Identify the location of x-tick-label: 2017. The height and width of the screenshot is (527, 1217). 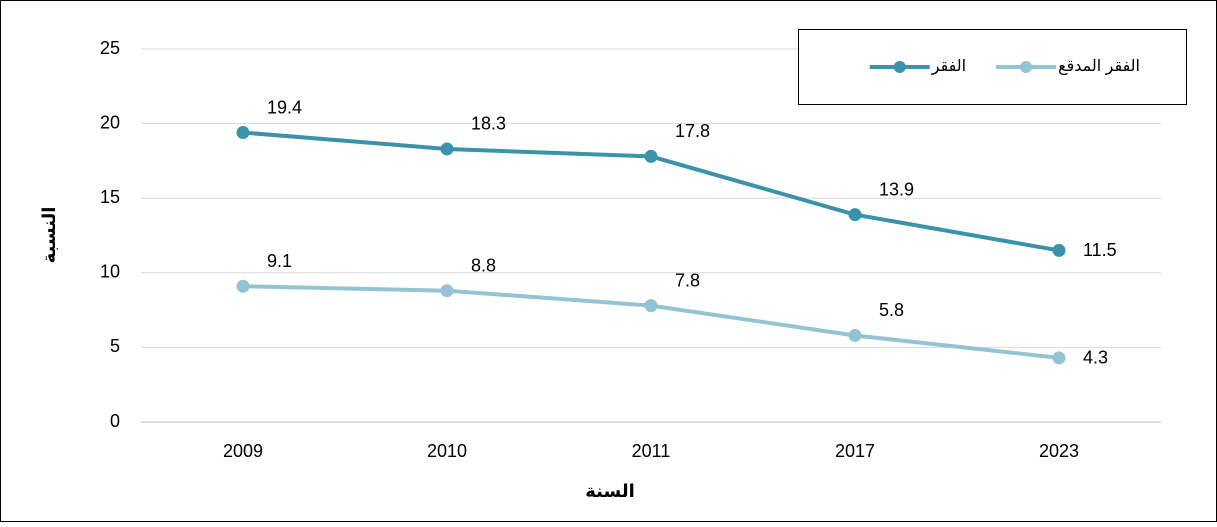
(855, 451).